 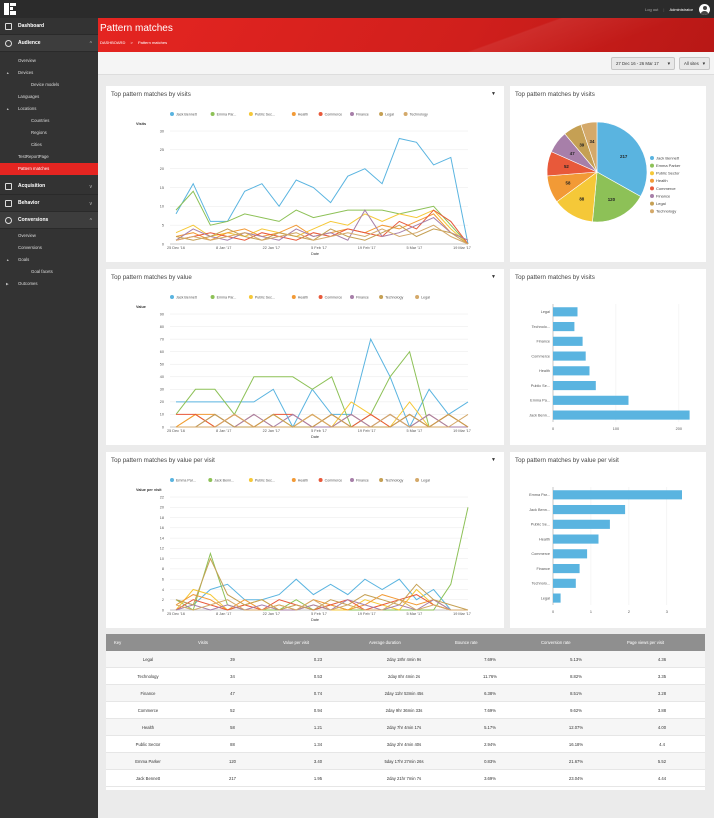 I want to click on table-cell-average-duration: 2day 18hr 4min 9s, so click(x=404, y=659).